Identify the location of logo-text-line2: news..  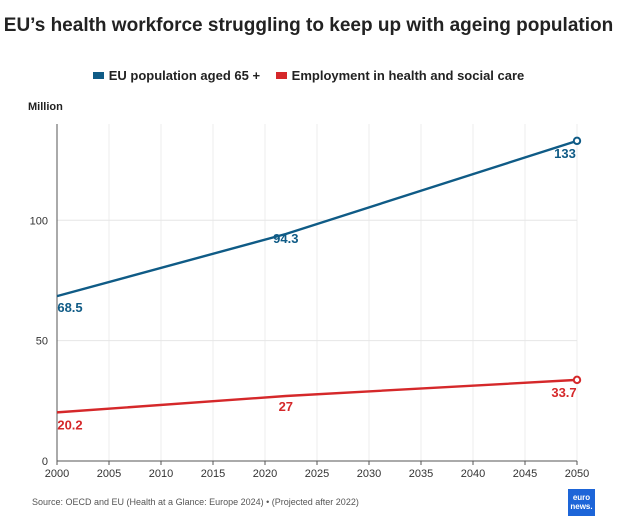
(581, 506).